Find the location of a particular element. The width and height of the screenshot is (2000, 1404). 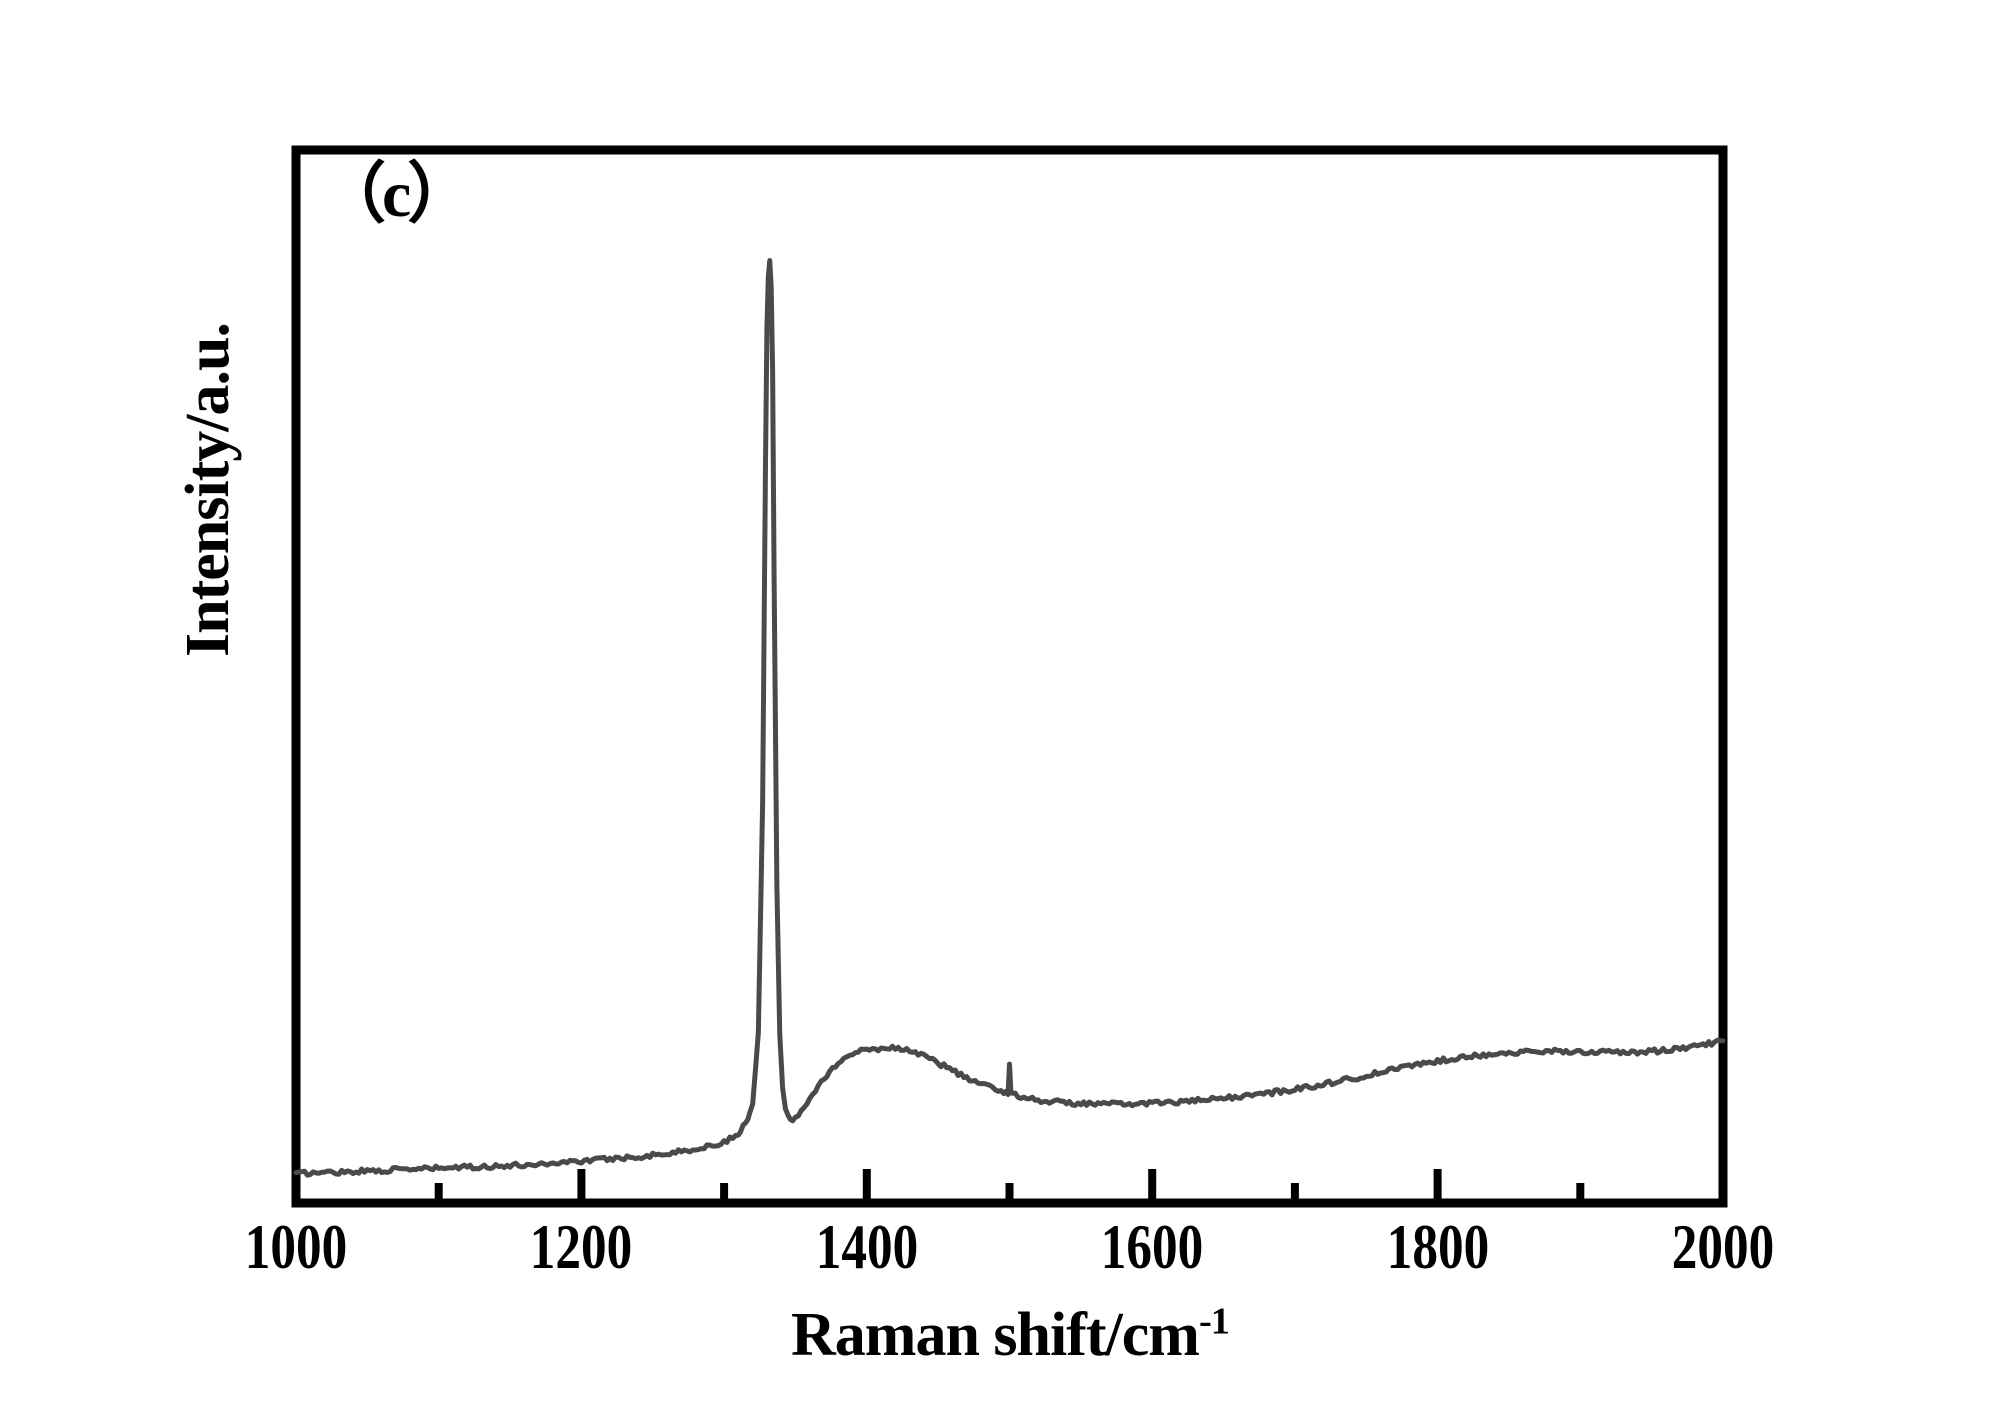

x-tick-label: 1600 is located at coordinates (1152, 1246).